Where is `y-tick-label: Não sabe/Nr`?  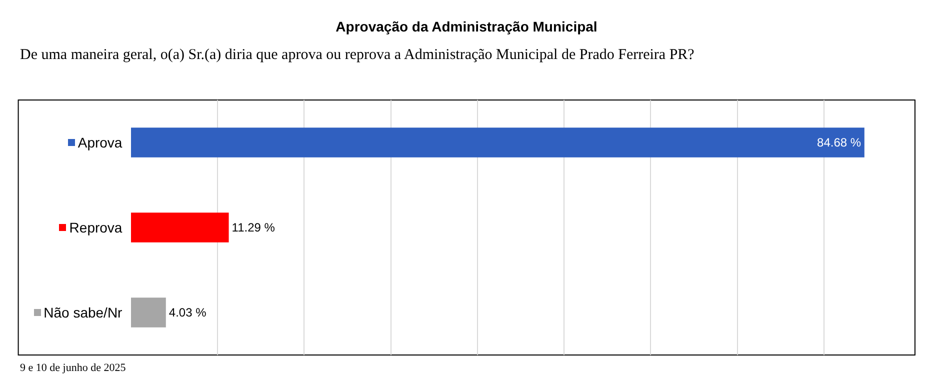
y-tick-label: Não sabe/Nr is located at coordinates (87, 312).